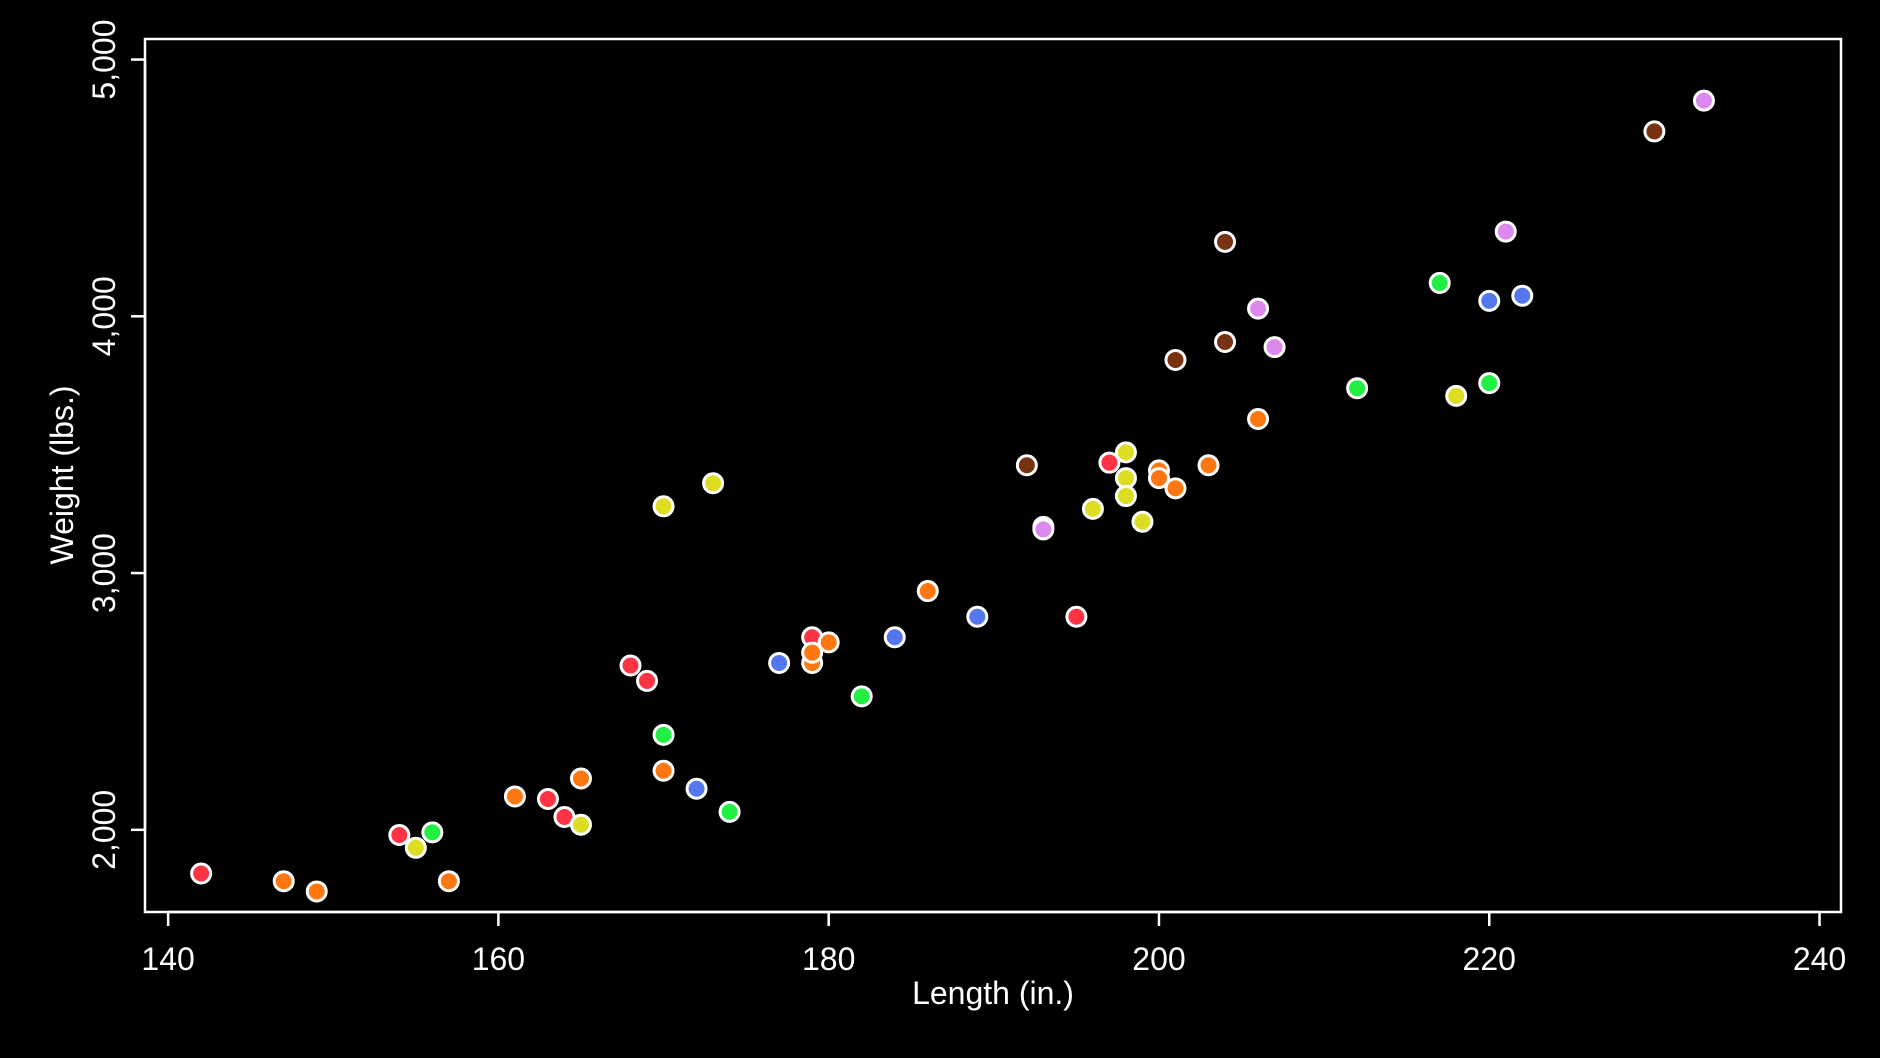  What do you see at coordinates (498, 959) in the screenshot?
I see `x-tick-label: 160` at bounding box center [498, 959].